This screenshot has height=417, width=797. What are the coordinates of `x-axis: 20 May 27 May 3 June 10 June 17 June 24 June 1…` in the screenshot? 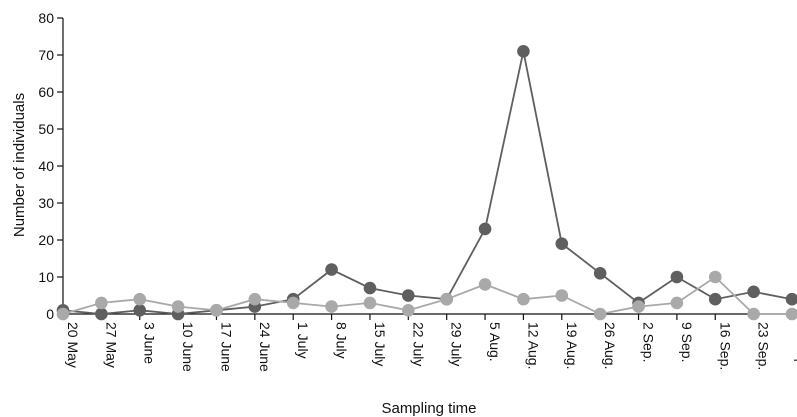 It's located at (429, 342).